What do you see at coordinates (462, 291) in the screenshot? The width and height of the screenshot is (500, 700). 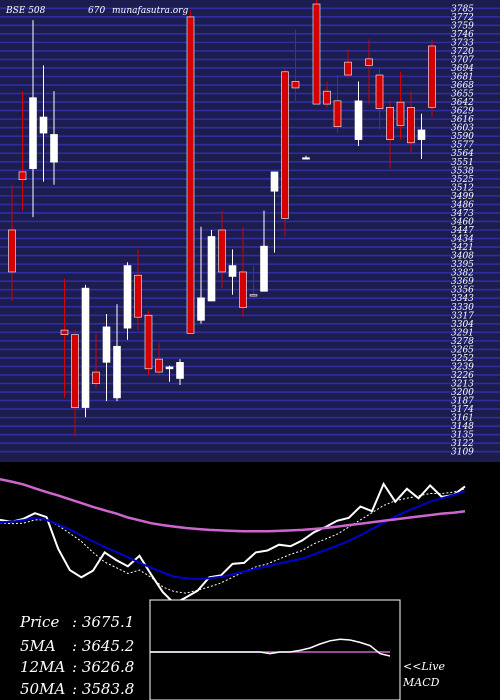 I see `price-tick-label: 3356` at bounding box center [462, 291].